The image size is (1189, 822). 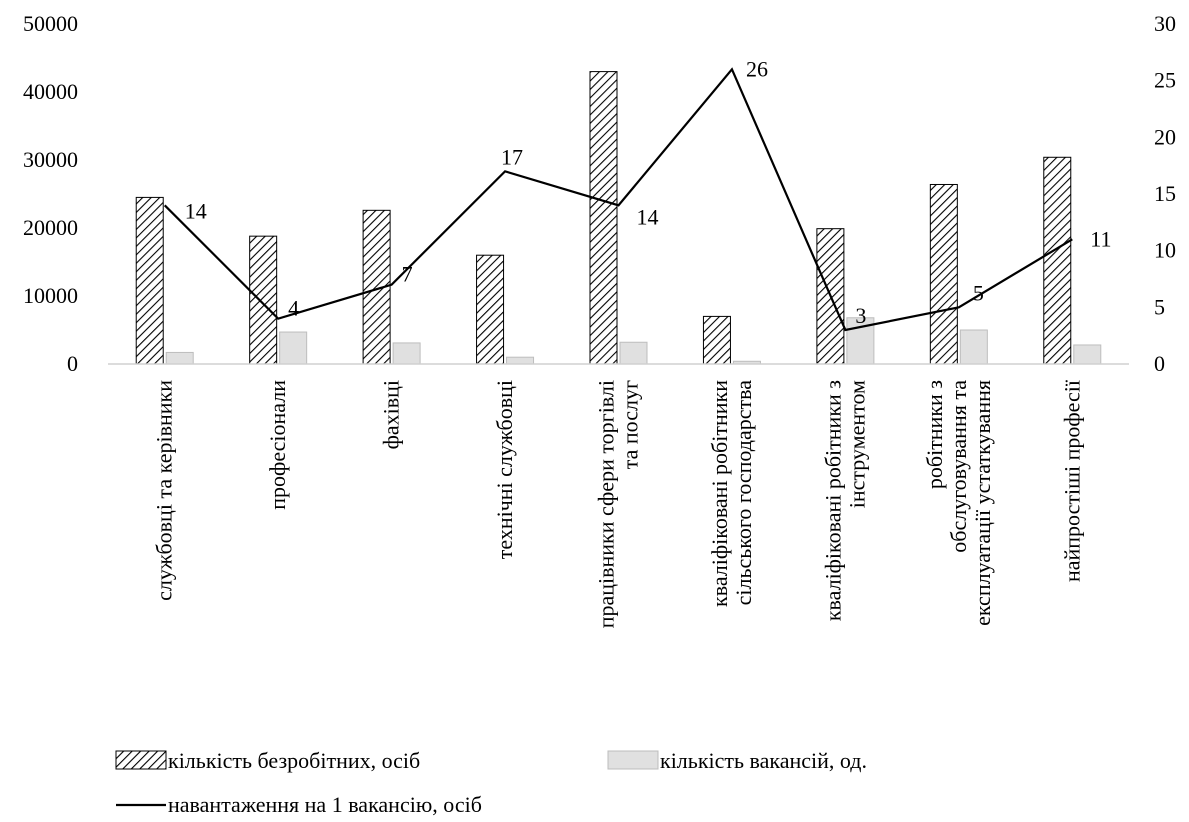 I want to click on left-axis: 0 10000 20000 30000 40000 50000, so click(x=50, y=193).